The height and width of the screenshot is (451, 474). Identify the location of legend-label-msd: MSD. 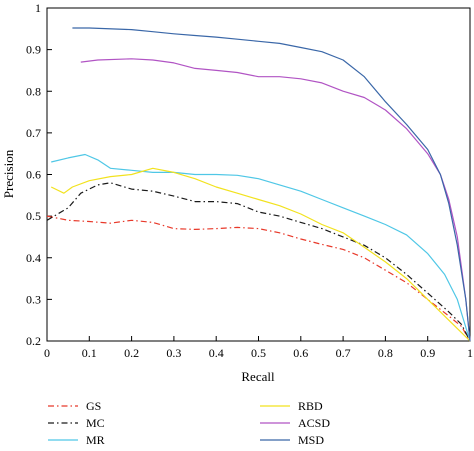
(311, 439).